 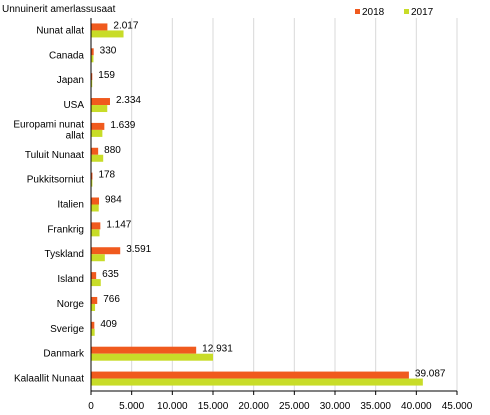 I want to click on x-tick-label: 0, so click(x=91, y=406).